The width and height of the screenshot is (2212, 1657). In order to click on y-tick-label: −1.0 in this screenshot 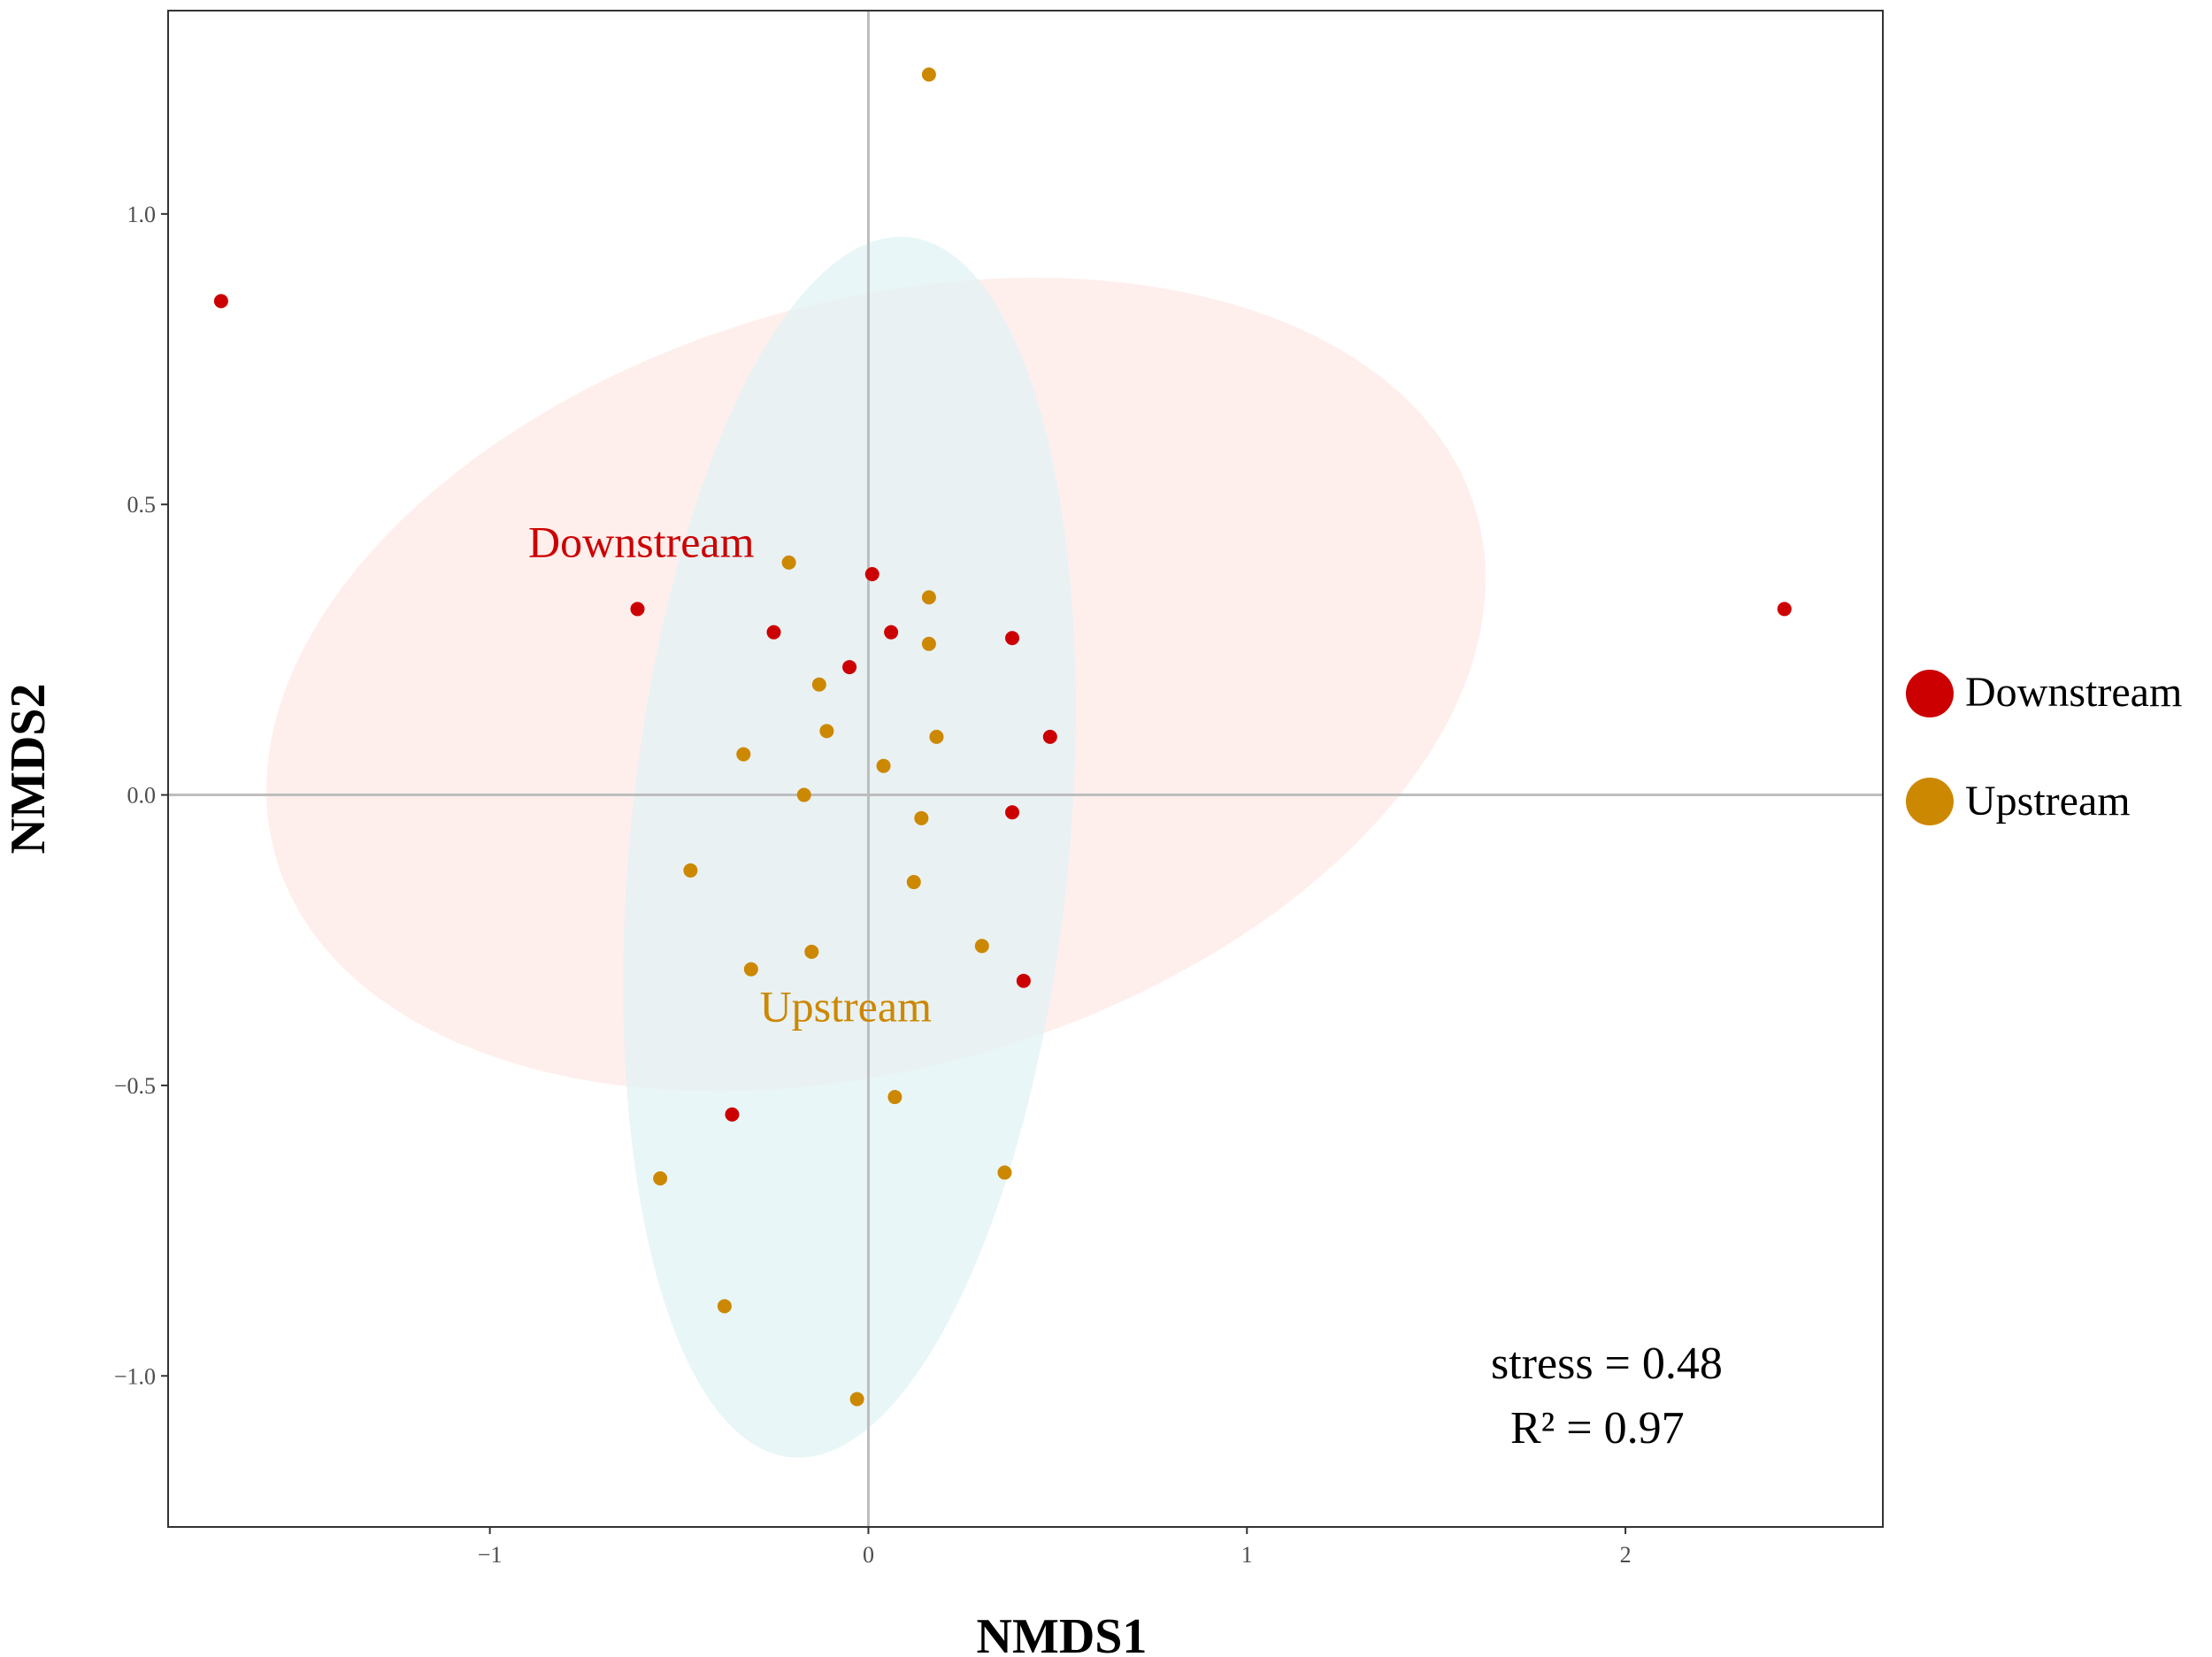, I will do `click(135, 1376)`.